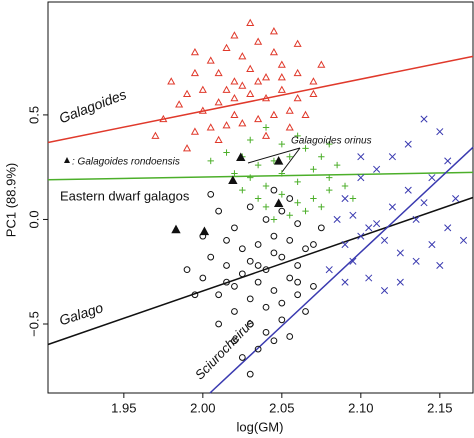 Image resolution: width=474 pixels, height=438 pixels. What do you see at coordinates (281, 407) in the screenshot?
I see `x-tick-label: 2.05` at bounding box center [281, 407].